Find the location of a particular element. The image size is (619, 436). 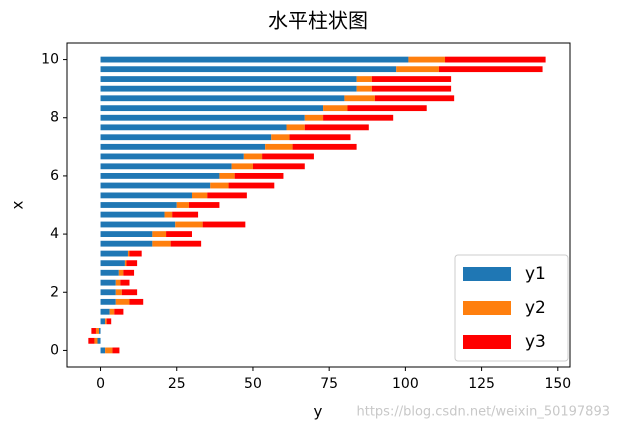

x-tick-label: 150 is located at coordinates (557, 384).